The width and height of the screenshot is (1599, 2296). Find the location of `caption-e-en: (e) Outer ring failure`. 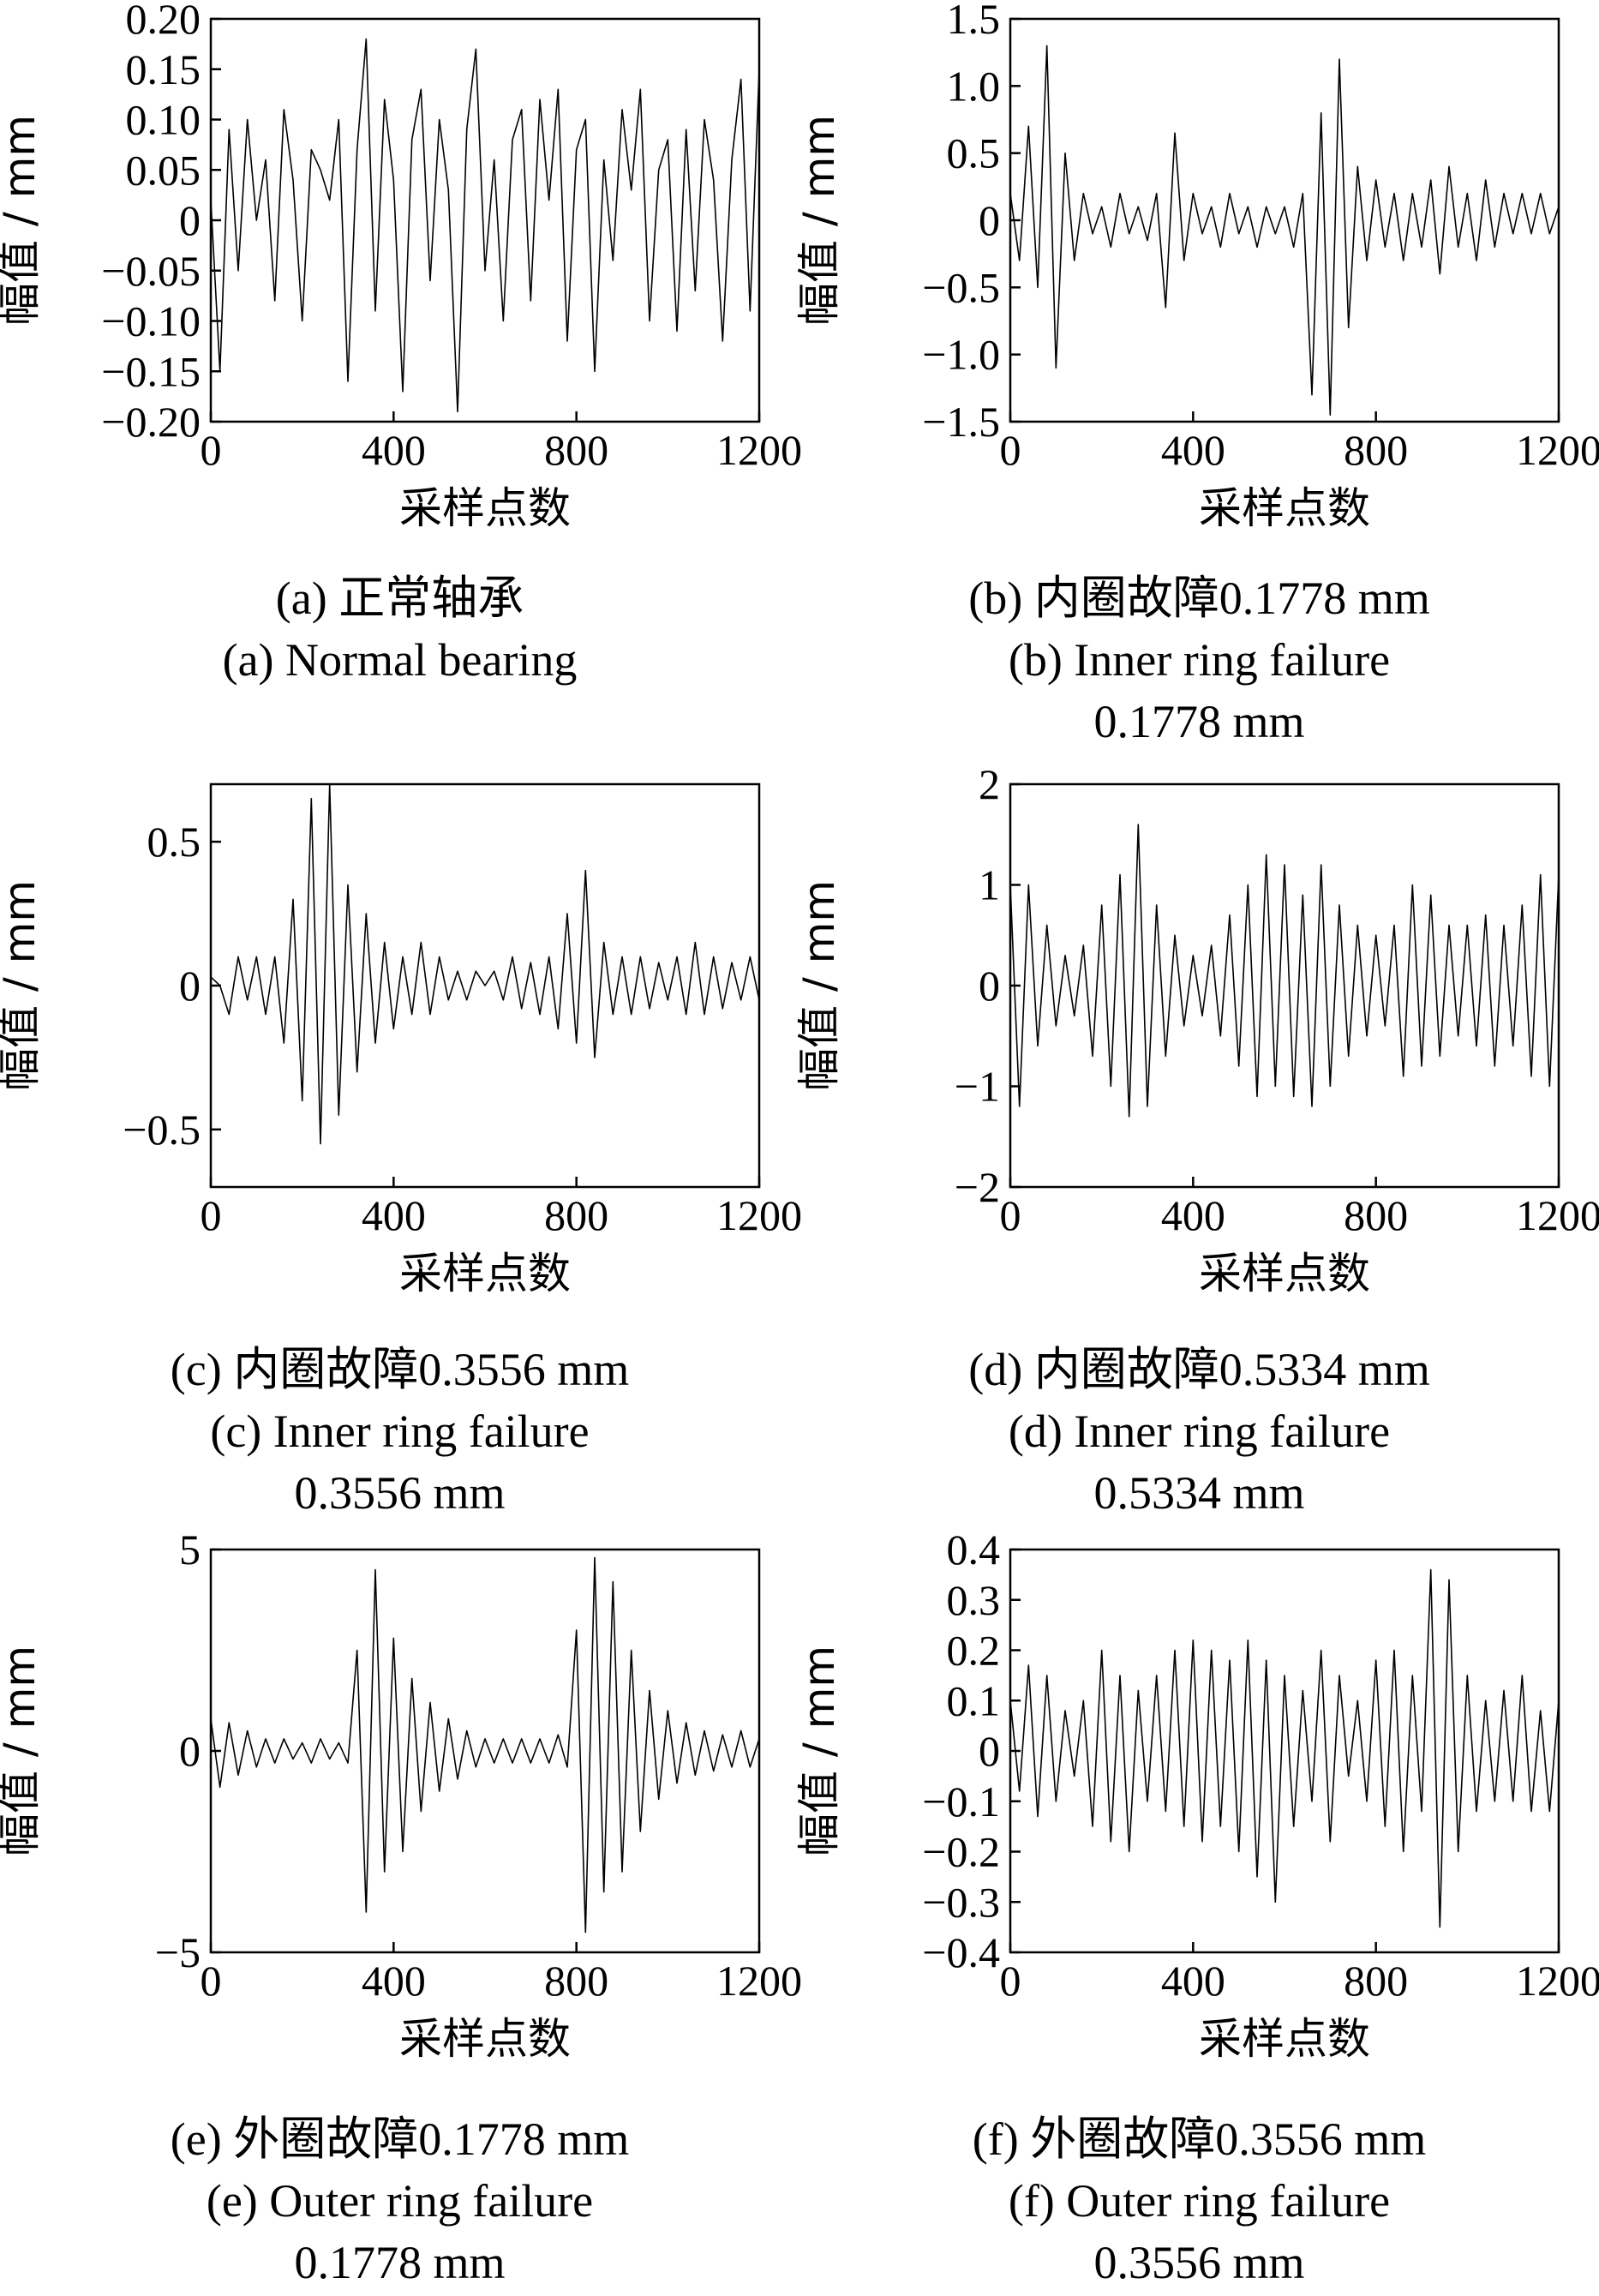

caption-e-en: (e) Outer ring failure is located at coordinates (400, 2201).